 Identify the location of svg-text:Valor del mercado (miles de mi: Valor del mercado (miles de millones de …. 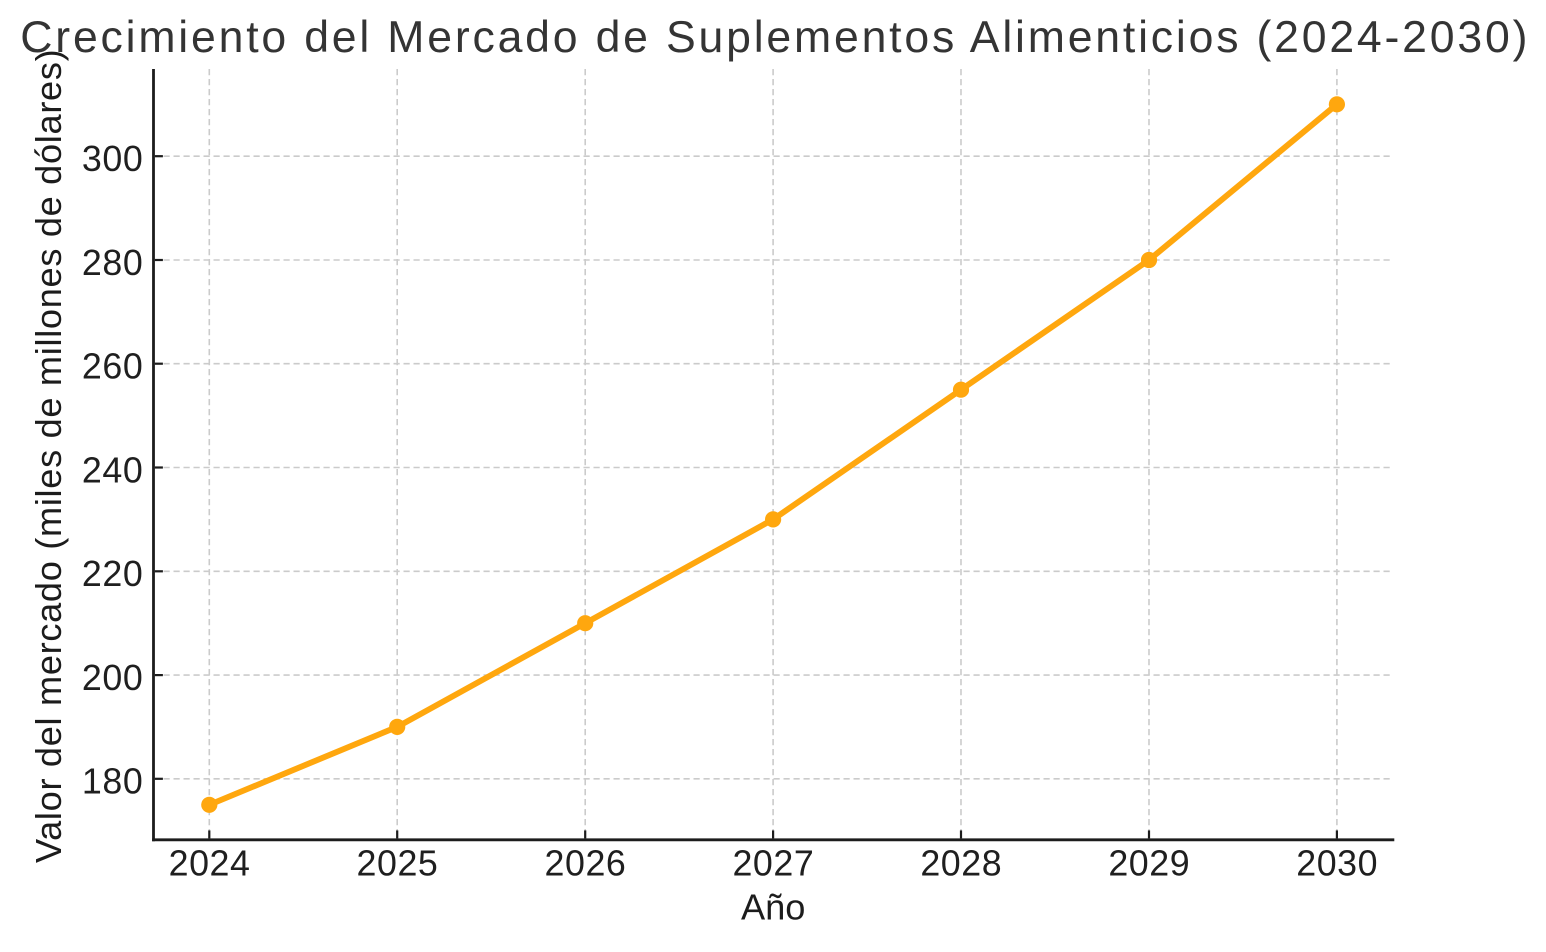
(48, 456).